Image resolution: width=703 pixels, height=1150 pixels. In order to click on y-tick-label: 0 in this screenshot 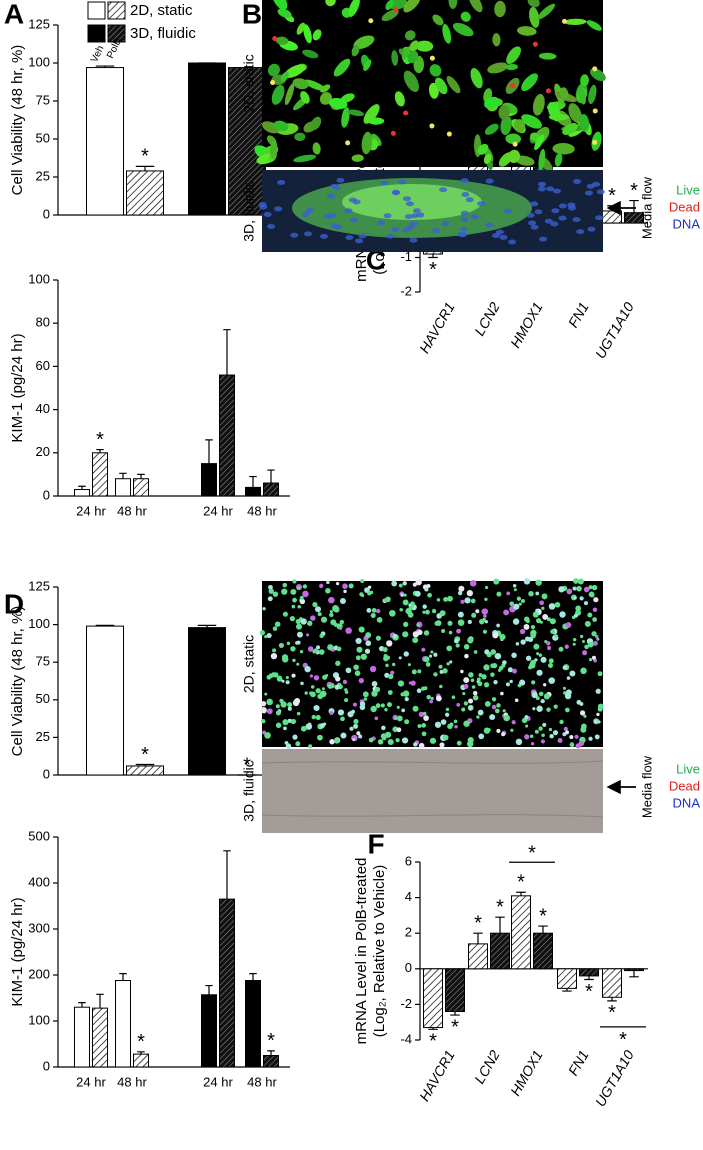, I will do `click(46, 213)`.